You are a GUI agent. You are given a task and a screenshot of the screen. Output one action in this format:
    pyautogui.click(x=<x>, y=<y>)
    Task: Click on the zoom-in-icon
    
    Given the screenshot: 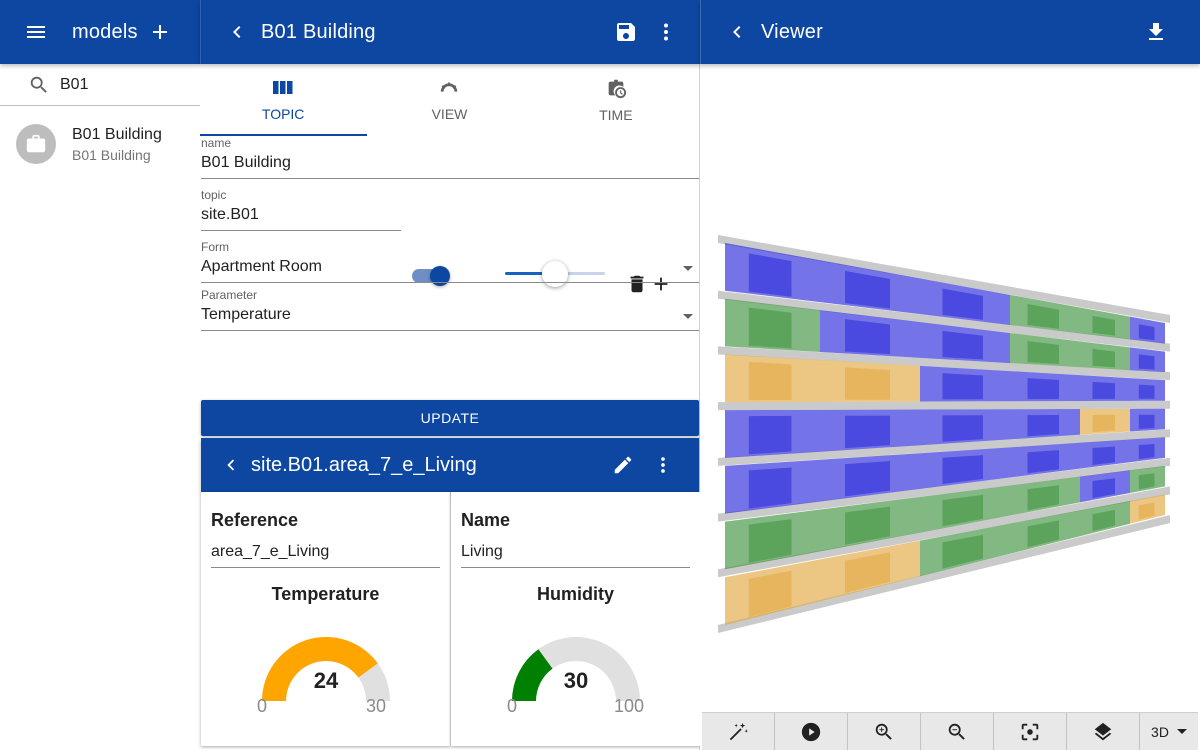 What is the action you would take?
    pyautogui.click(x=884, y=731)
    